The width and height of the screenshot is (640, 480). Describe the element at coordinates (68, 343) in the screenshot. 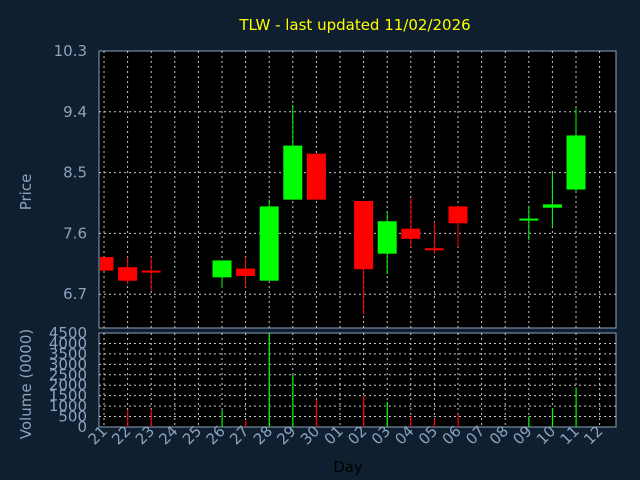

I see `volume-tick-label: 4000` at that location.